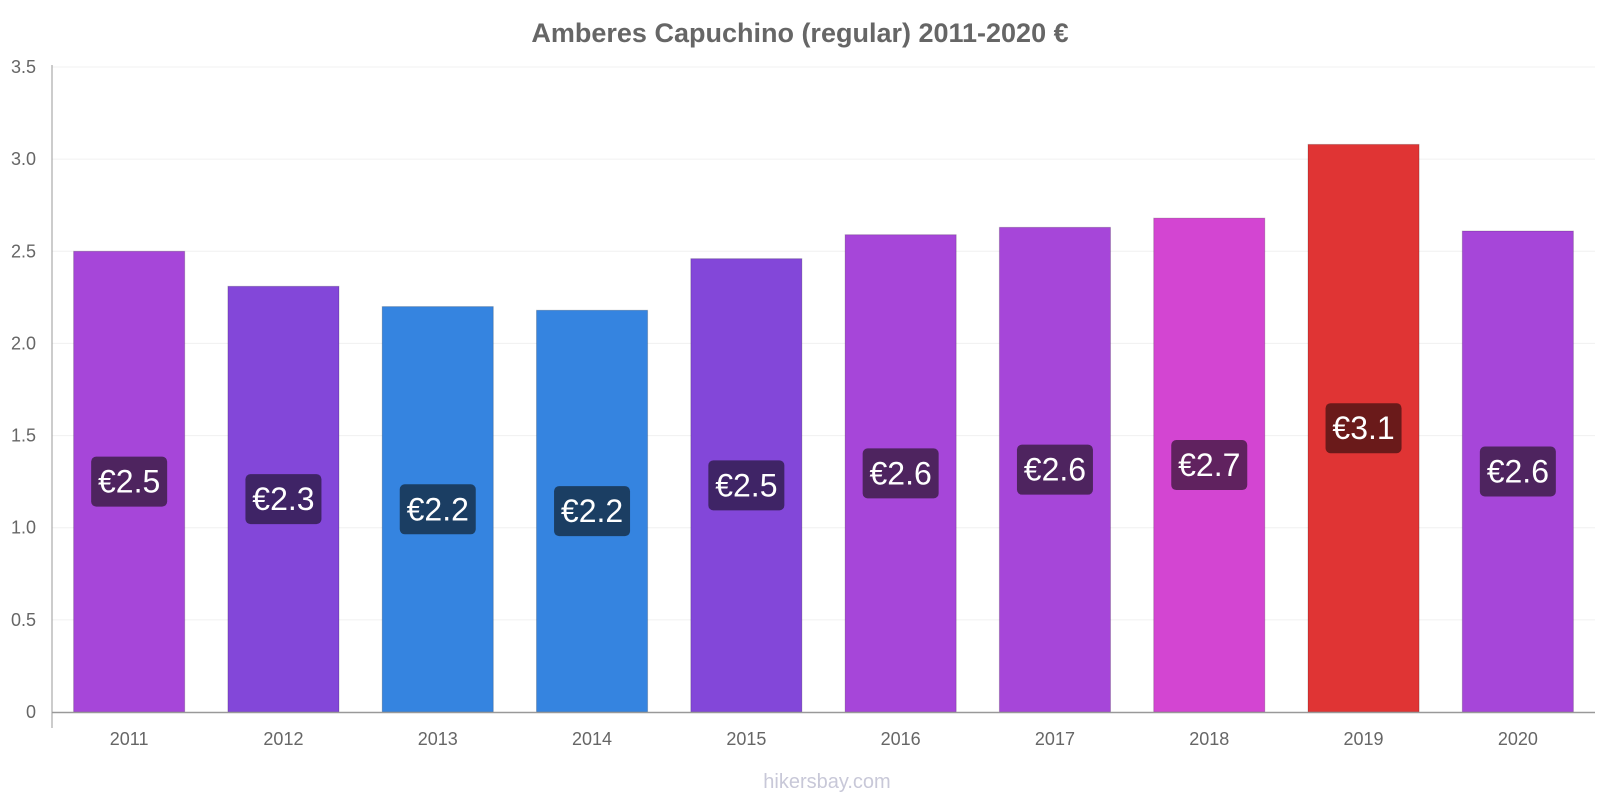  I want to click on x-tick-label: 2020, so click(1518, 739).